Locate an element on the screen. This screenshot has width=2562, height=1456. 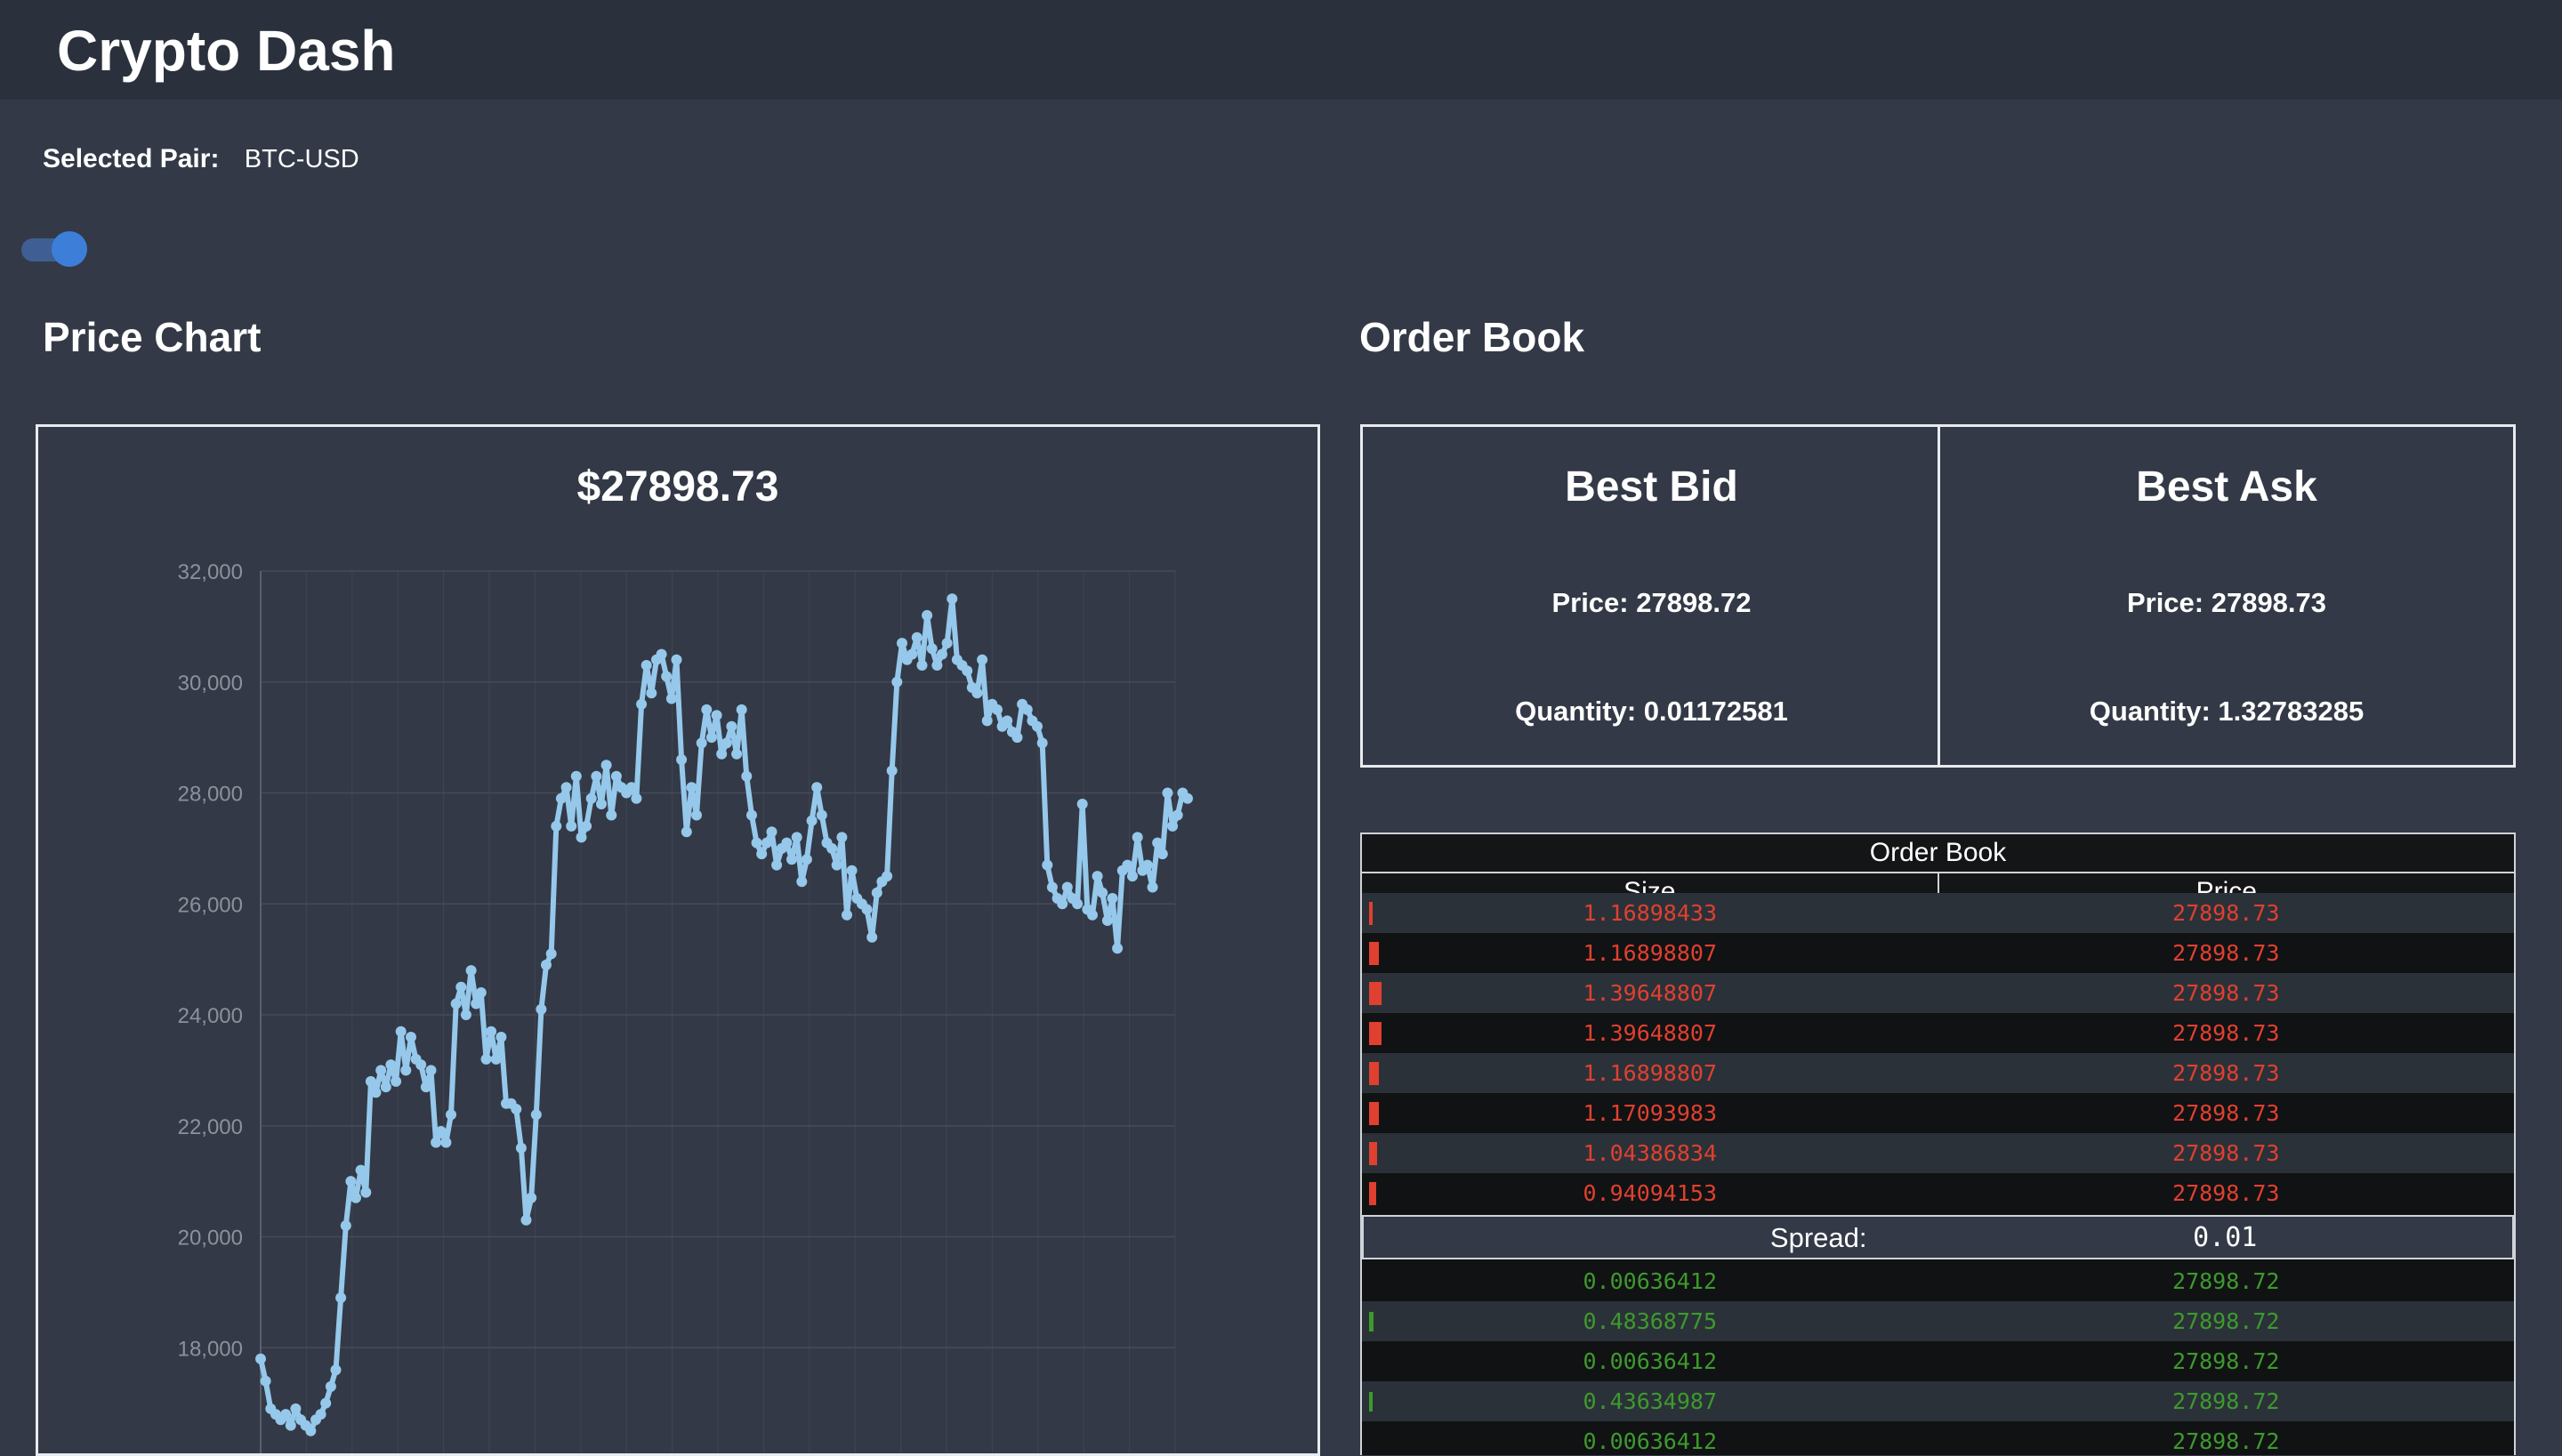
ask-size: 1.16898433 is located at coordinates (1650, 913).